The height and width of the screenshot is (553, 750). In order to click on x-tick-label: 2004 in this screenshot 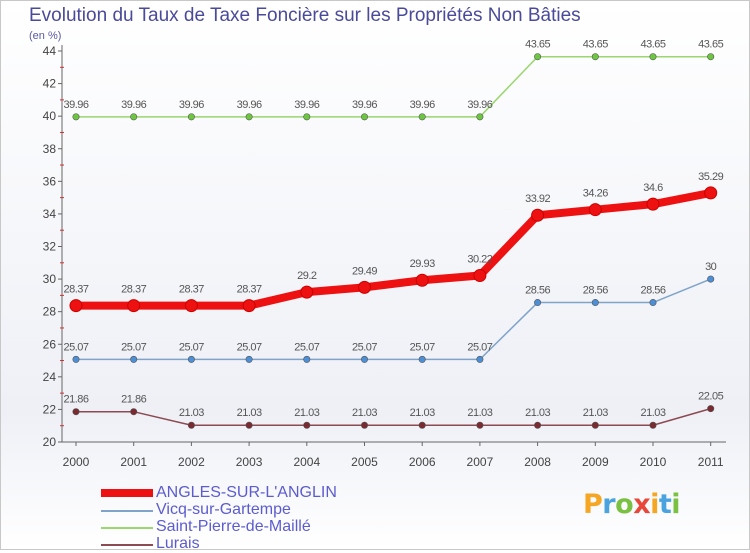, I will do `click(306, 462)`.